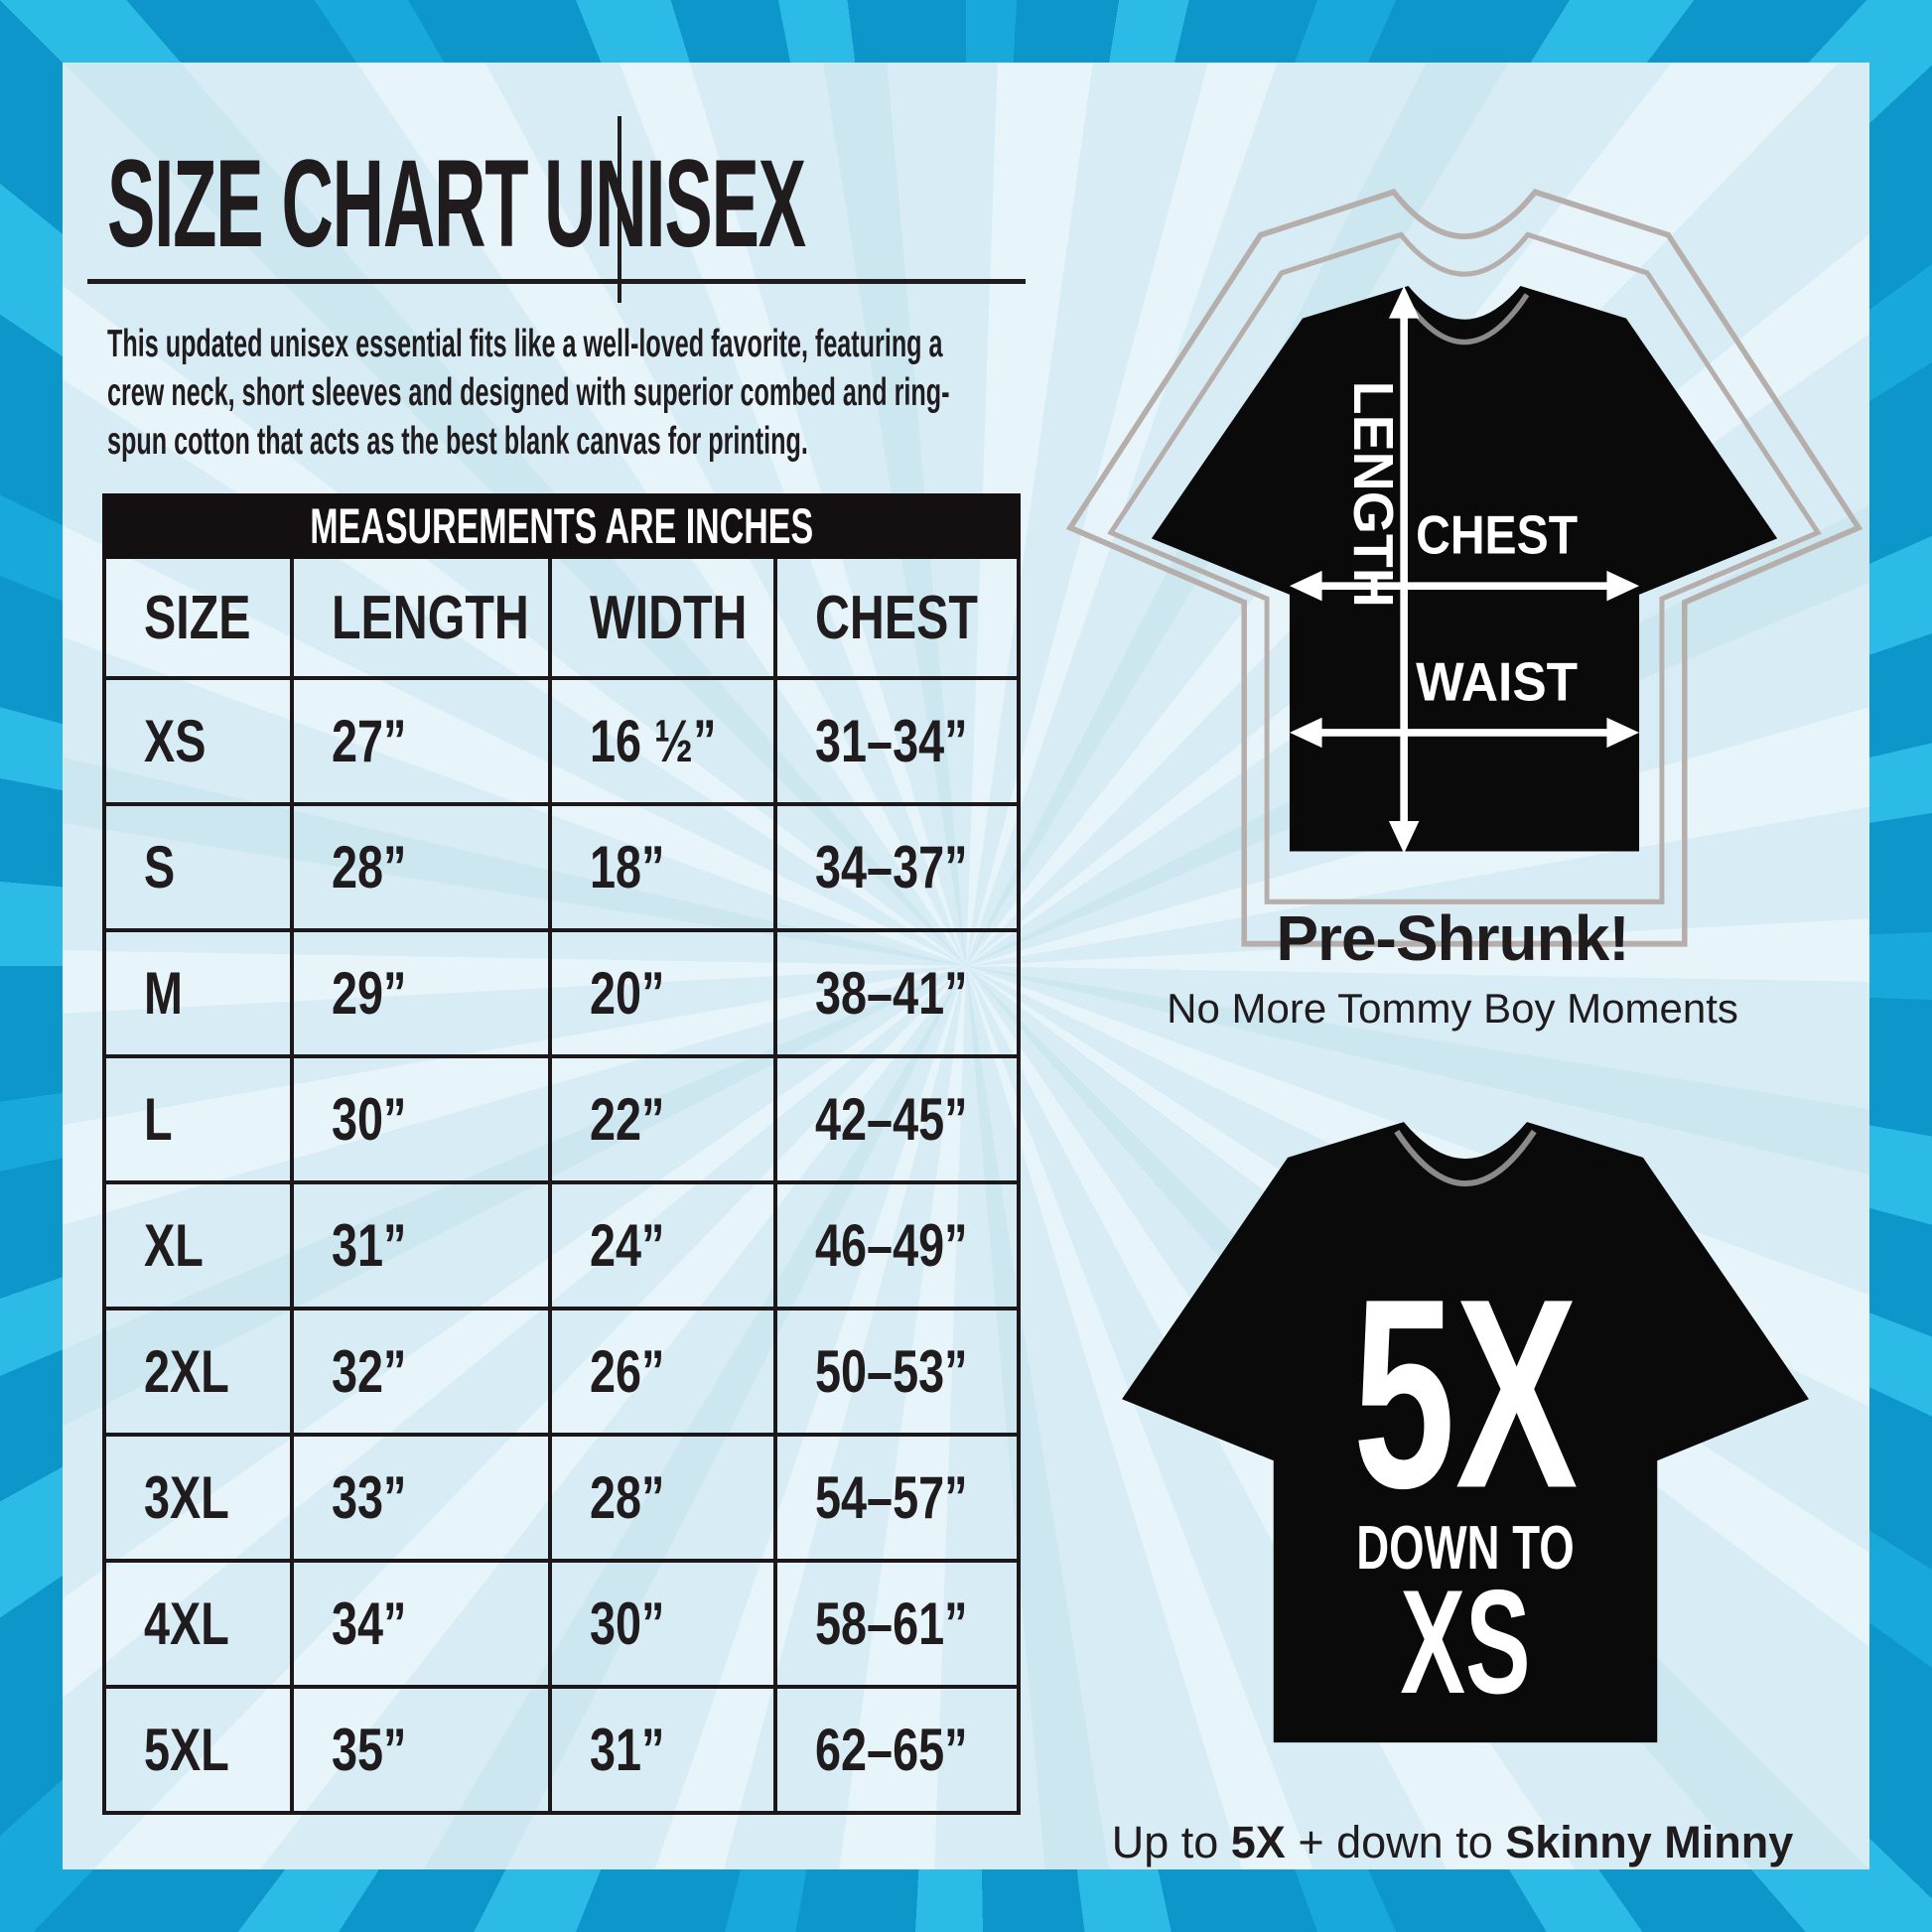  What do you see at coordinates (897, 868) in the screenshot?
I see `table-cell: 34–37”` at bounding box center [897, 868].